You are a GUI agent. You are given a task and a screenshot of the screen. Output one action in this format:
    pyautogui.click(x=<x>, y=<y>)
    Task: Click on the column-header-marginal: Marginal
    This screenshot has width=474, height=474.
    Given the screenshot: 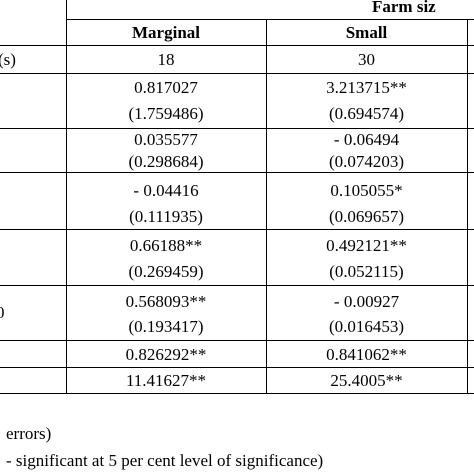 What is the action you would take?
    pyautogui.click(x=166, y=32)
    